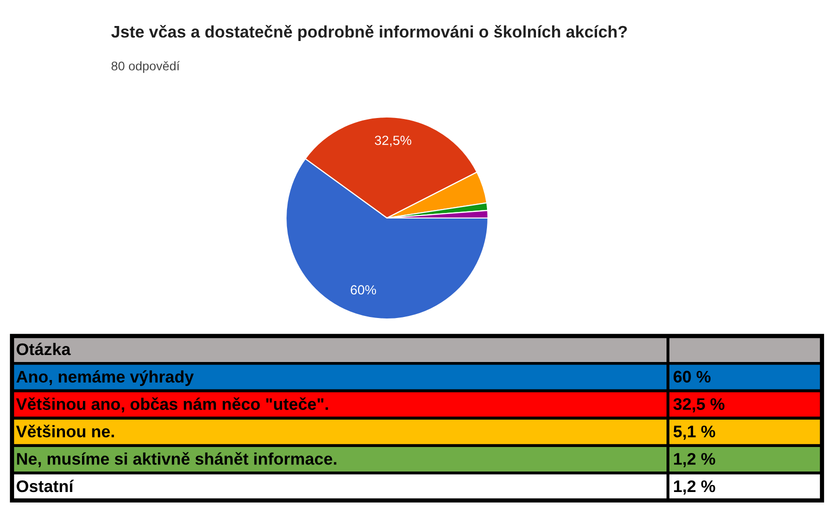 The height and width of the screenshot is (519, 835). Describe the element at coordinates (146, 67) in the screenshot. I see `text: 80 odpovědí` at that location.